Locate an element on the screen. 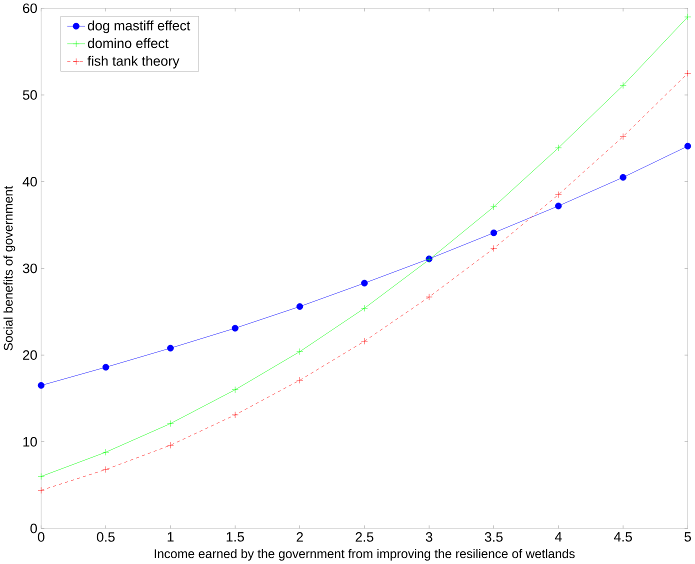  x-tick-label: 1.5 is located at coordinates (235, 537).